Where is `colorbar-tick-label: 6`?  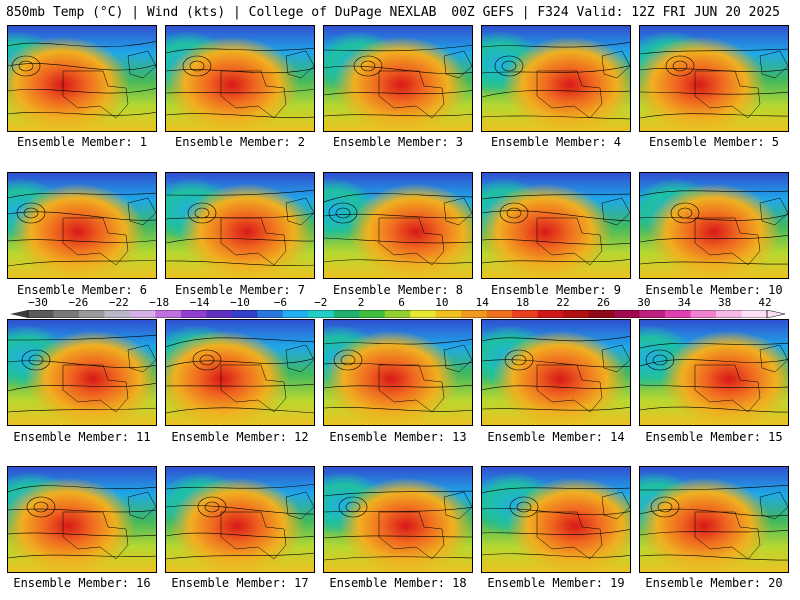 colorbar-tick-label: 6 is located at coordinates (401, 302).